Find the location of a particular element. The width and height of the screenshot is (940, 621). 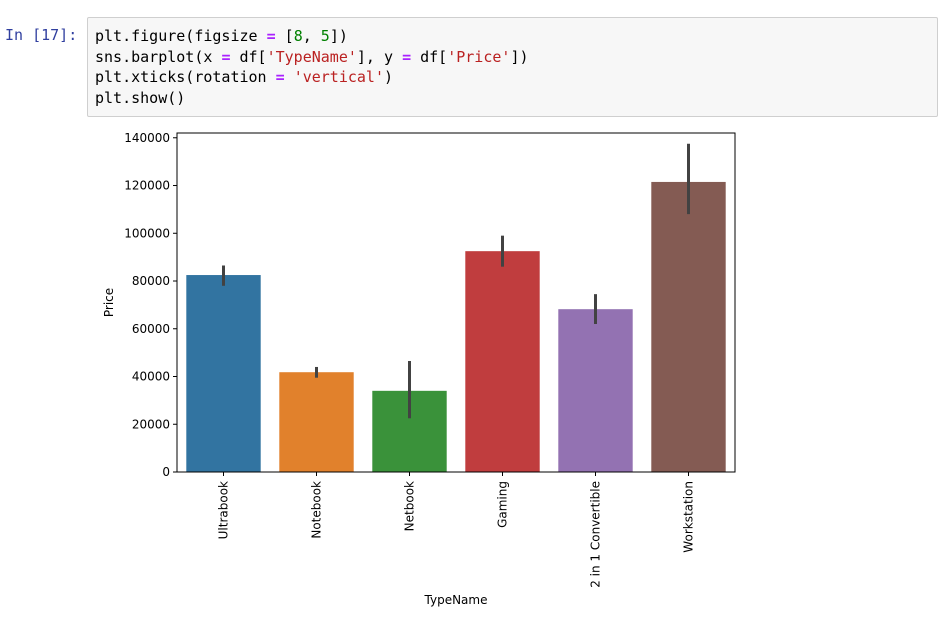

x-axis-label: TypeName is located at coordinates (456, 600).